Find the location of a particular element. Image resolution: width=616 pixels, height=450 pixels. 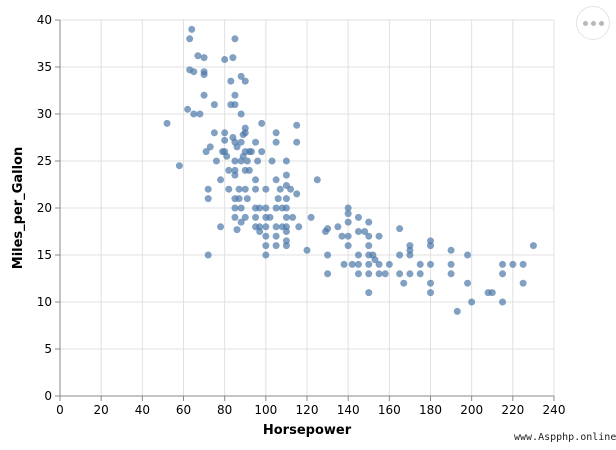

x-tick-label: 80 is located at coordinates (224, 410).